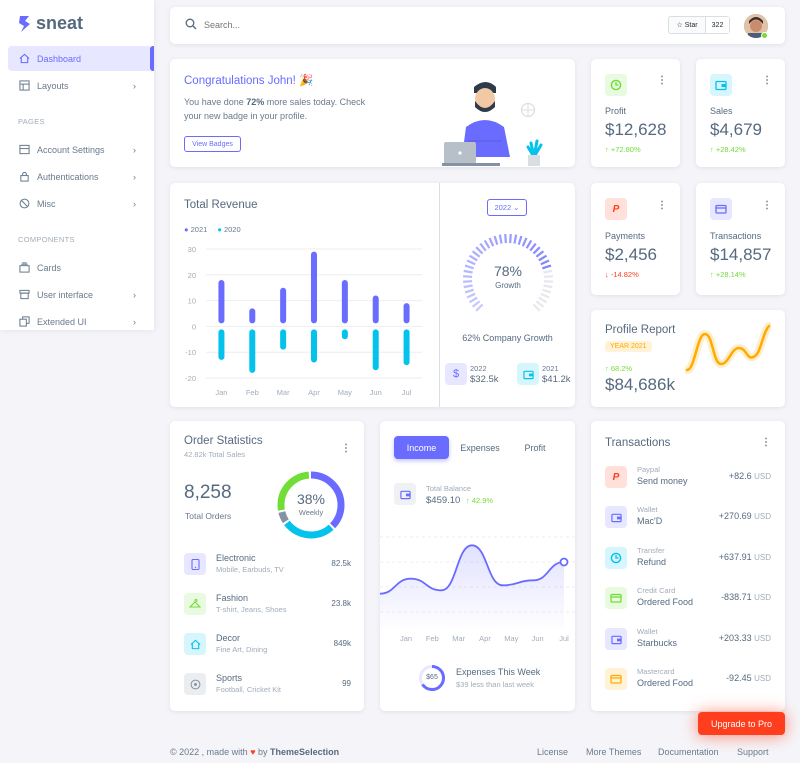  What do you see at coordinates (303, 321) in the screenshot?
I see `revenue-bar-chart: 30 20 10 0 -10 -20 Jan Feb Mar Apr May Jun Jul` at bounding box center [303, 321].